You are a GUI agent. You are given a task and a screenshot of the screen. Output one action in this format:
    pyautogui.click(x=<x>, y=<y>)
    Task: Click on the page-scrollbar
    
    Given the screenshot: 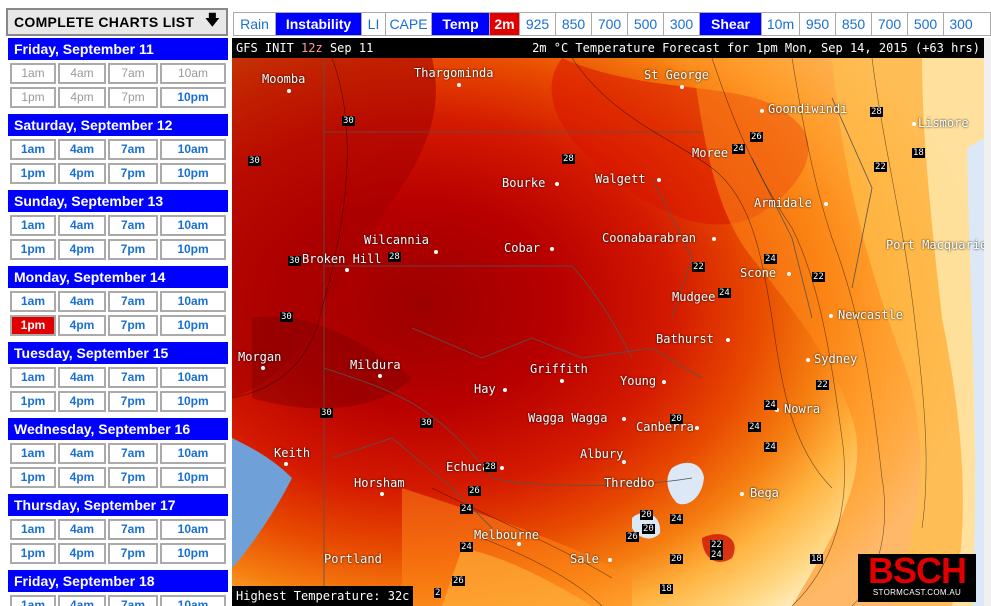 What is the action you would take?
    pyautogui.click(x=987, y=322)
    